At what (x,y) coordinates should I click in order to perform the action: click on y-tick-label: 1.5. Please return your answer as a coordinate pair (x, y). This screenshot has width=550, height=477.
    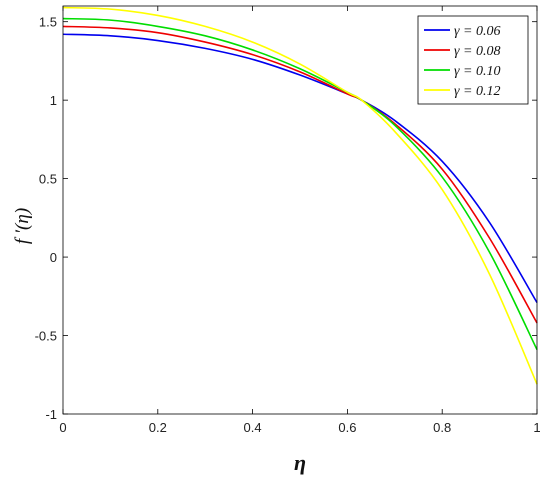
    Looking at the image, I should click on (48, 22).